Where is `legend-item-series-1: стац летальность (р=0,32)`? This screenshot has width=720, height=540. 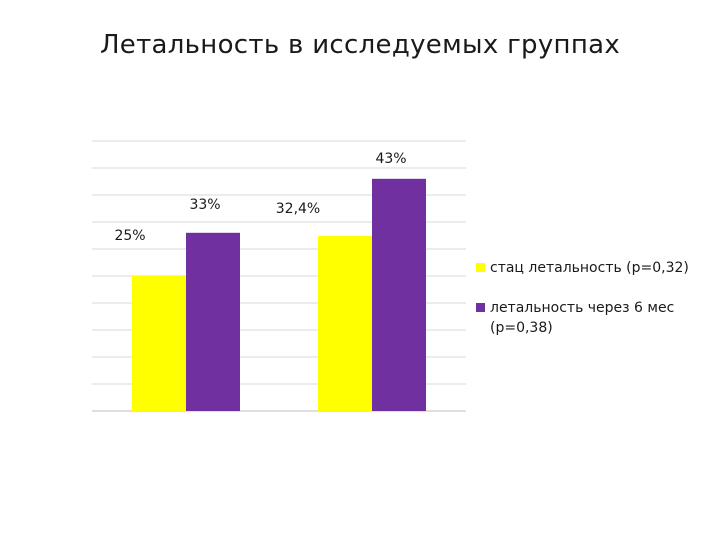 legend-item-series-1: стац летальность (р=0,32) is located at coordinates (593, 268).